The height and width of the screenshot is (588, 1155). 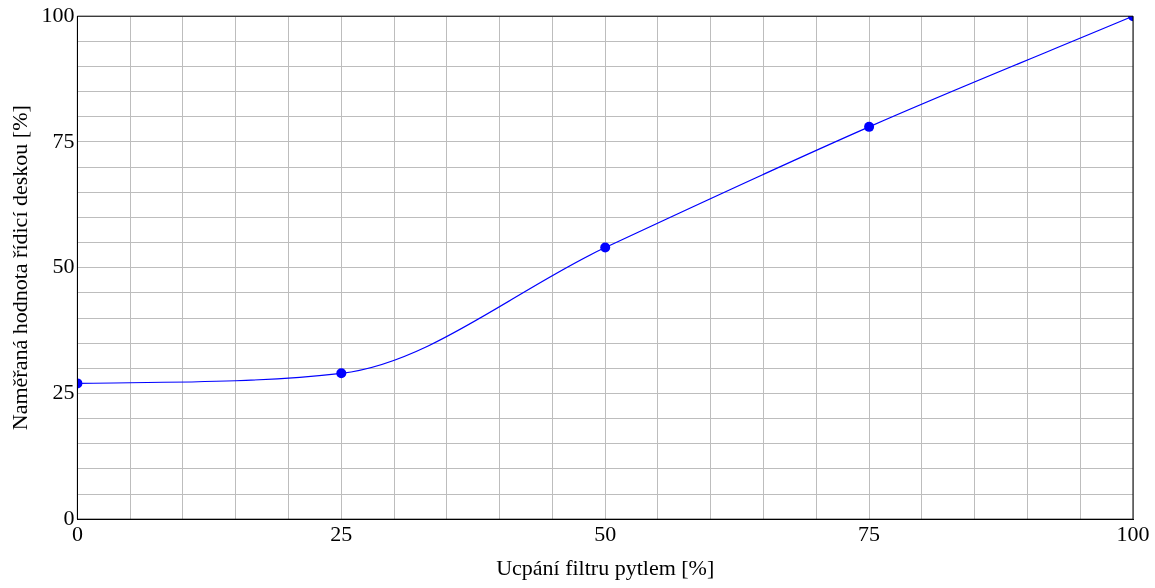 I want to click on x-tick-label: 25, so click(x=341, y=534).